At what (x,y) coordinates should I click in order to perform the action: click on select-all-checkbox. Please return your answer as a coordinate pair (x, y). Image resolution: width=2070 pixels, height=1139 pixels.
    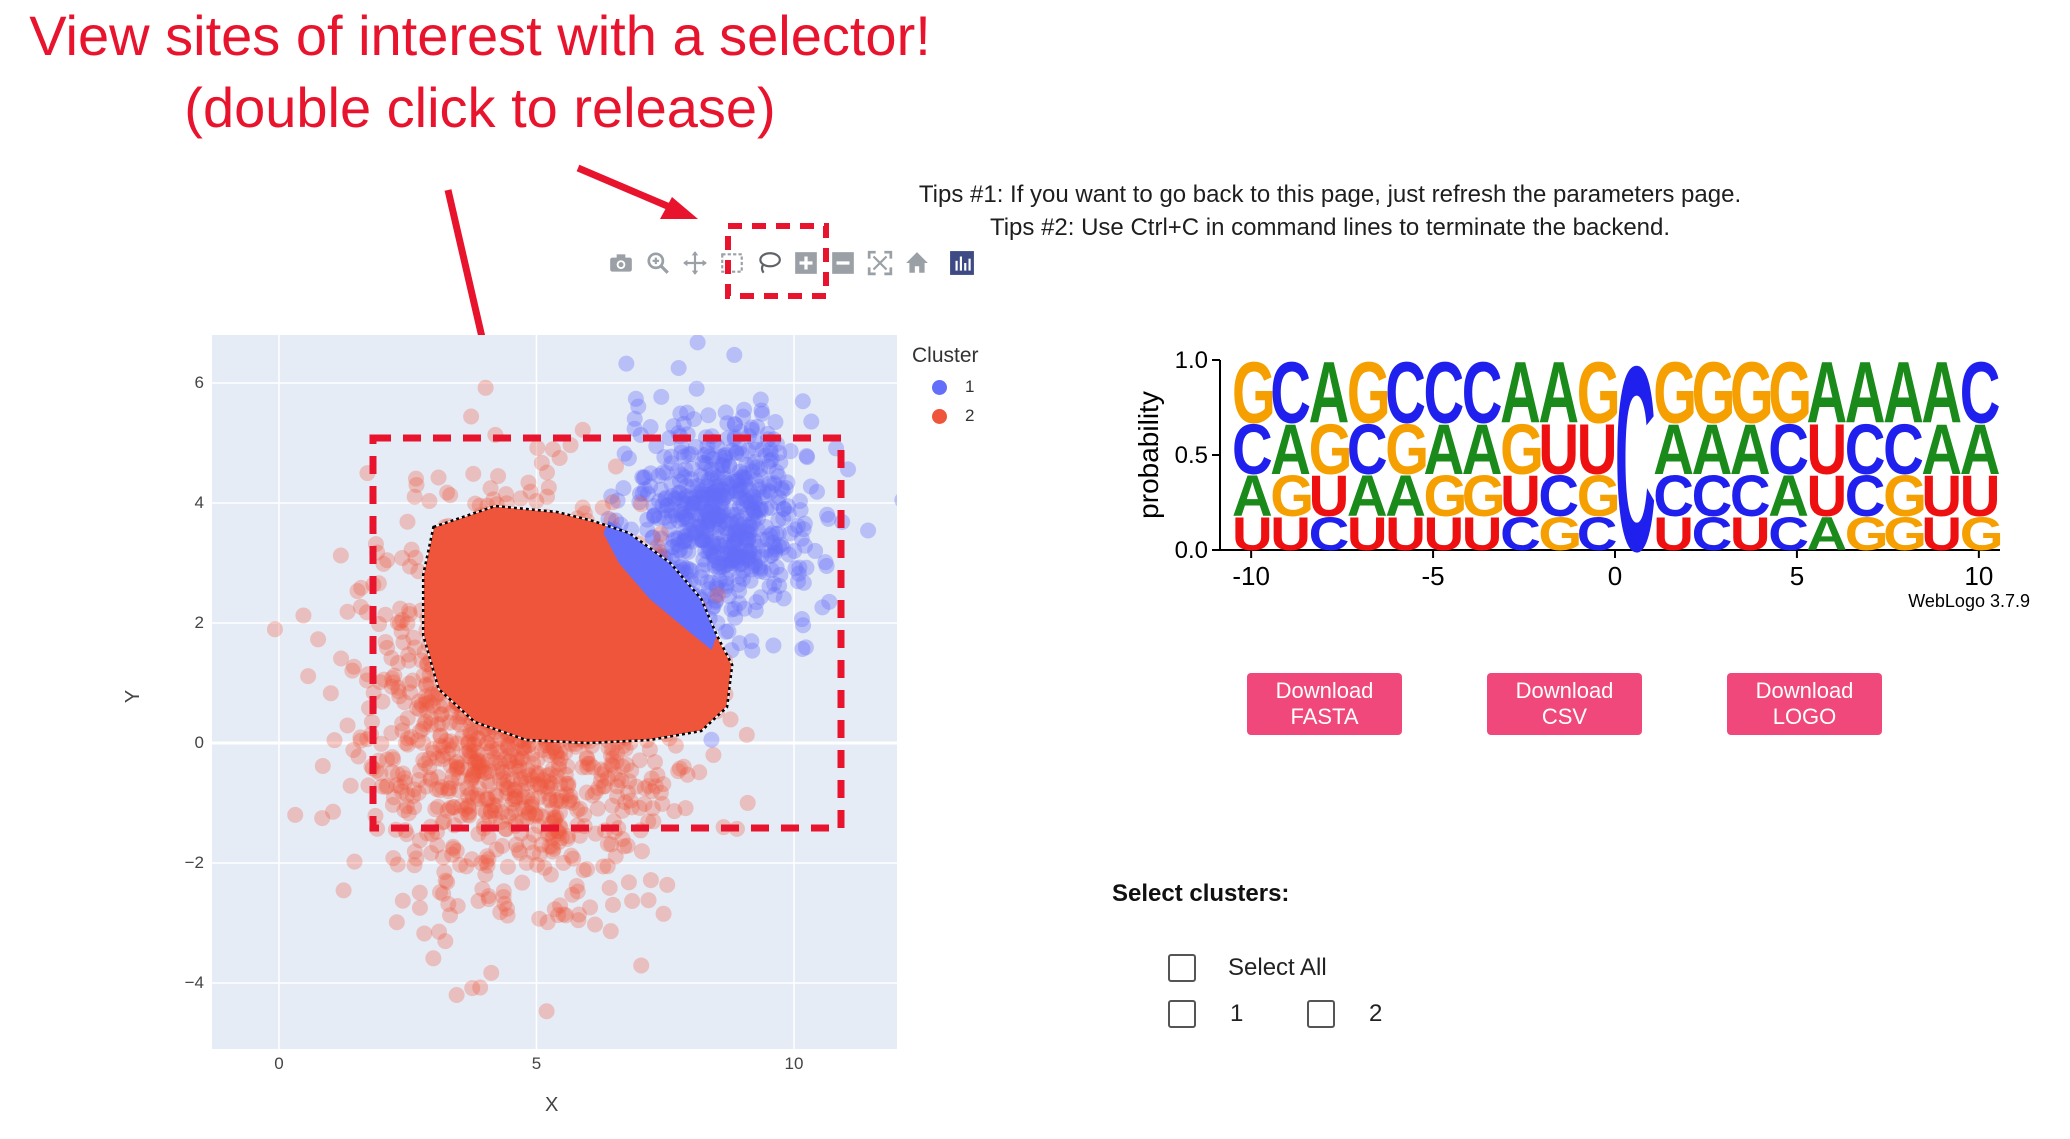
    Looking at the image, I should click on (1182, 968).